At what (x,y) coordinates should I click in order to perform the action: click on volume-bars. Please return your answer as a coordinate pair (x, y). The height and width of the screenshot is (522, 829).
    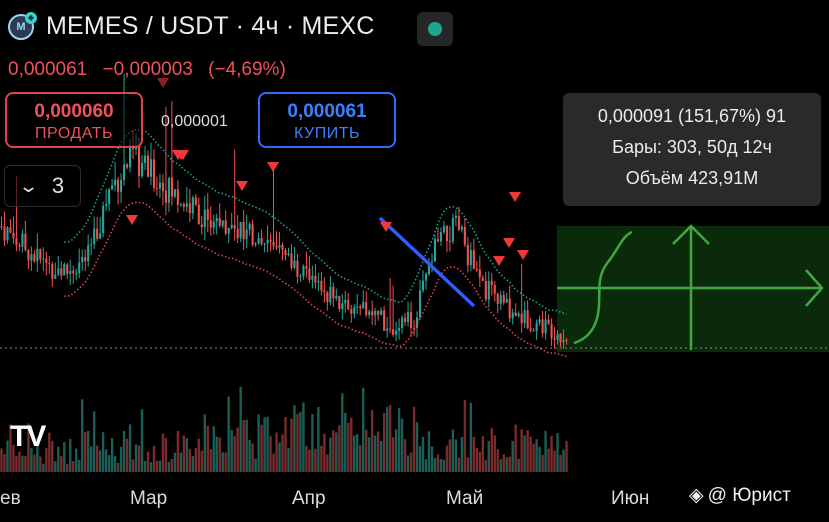
    Looking at the image, I should click on (284, 429).